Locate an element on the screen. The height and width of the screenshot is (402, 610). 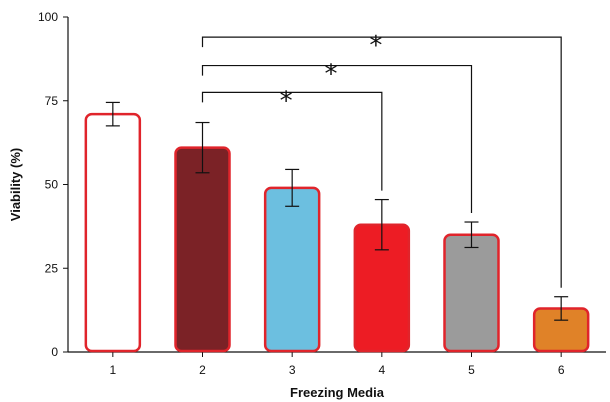
y-tick-label: 100 is located at coordinates (48, 17).